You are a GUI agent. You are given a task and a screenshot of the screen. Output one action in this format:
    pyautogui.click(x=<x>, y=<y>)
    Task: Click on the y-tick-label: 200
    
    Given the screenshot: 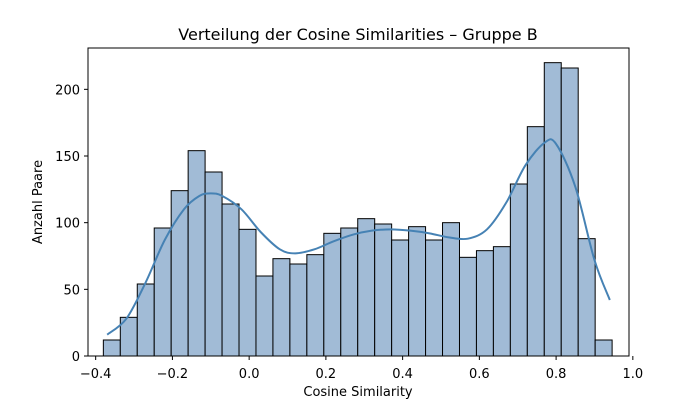 What is the action you would take?
    pyautogui.click(x=67, y=90)
    